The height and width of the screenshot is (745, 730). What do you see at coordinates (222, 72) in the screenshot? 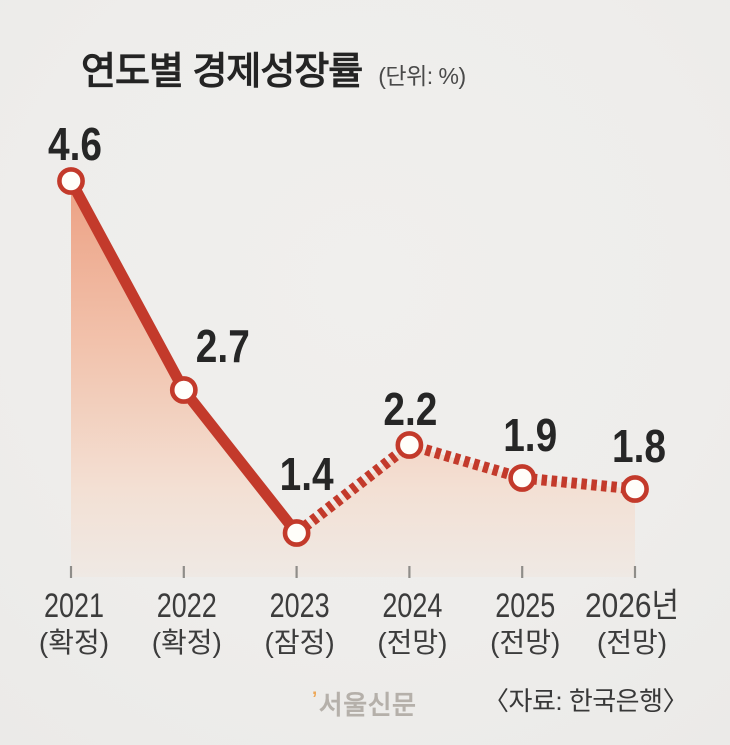
I see `page-title: 연도별 경제성장률` at bounding box center [222, 72].